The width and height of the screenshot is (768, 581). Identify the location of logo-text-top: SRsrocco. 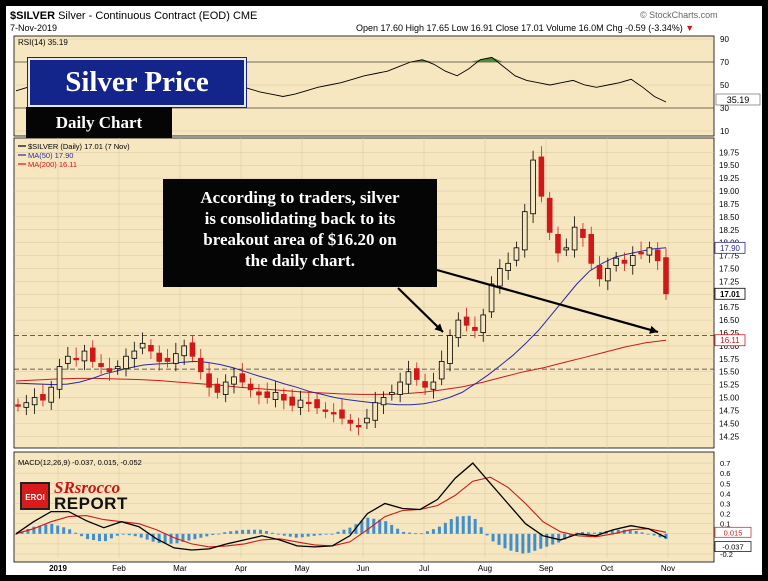
(87, 487).